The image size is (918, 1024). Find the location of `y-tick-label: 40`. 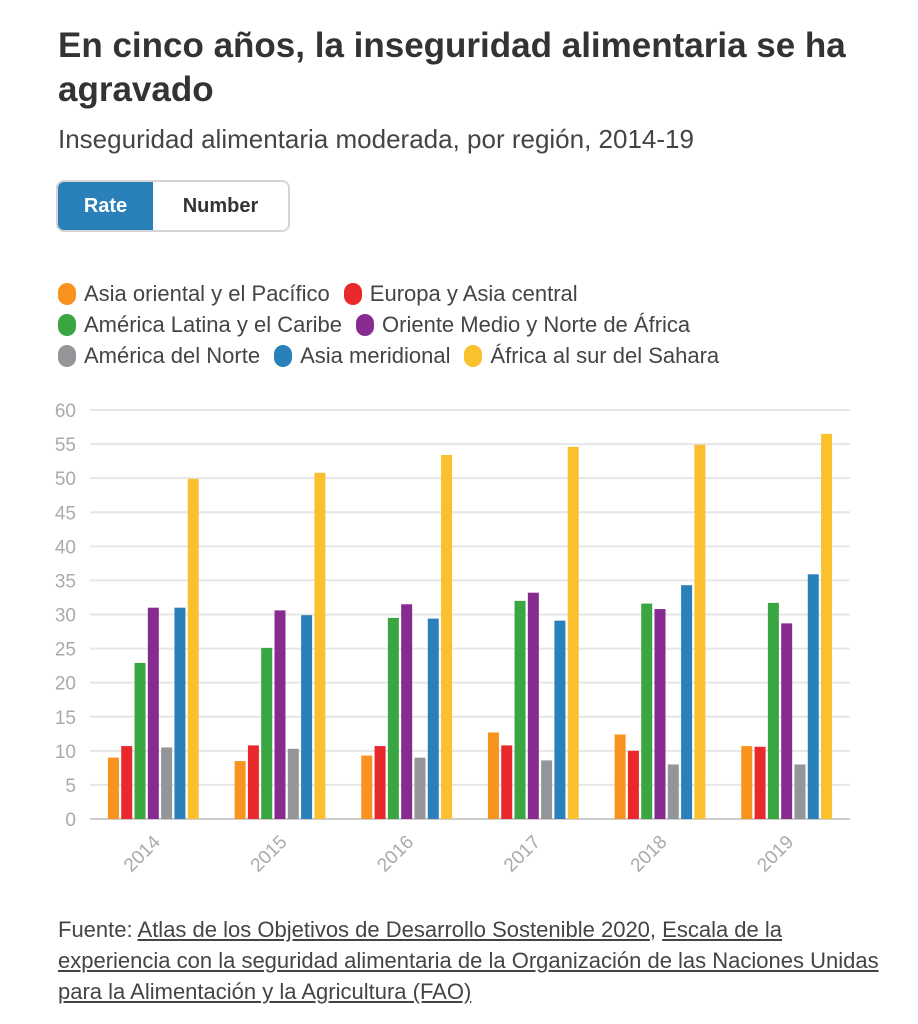

y-tick-label: 40 is located at coordinates (65, 547).